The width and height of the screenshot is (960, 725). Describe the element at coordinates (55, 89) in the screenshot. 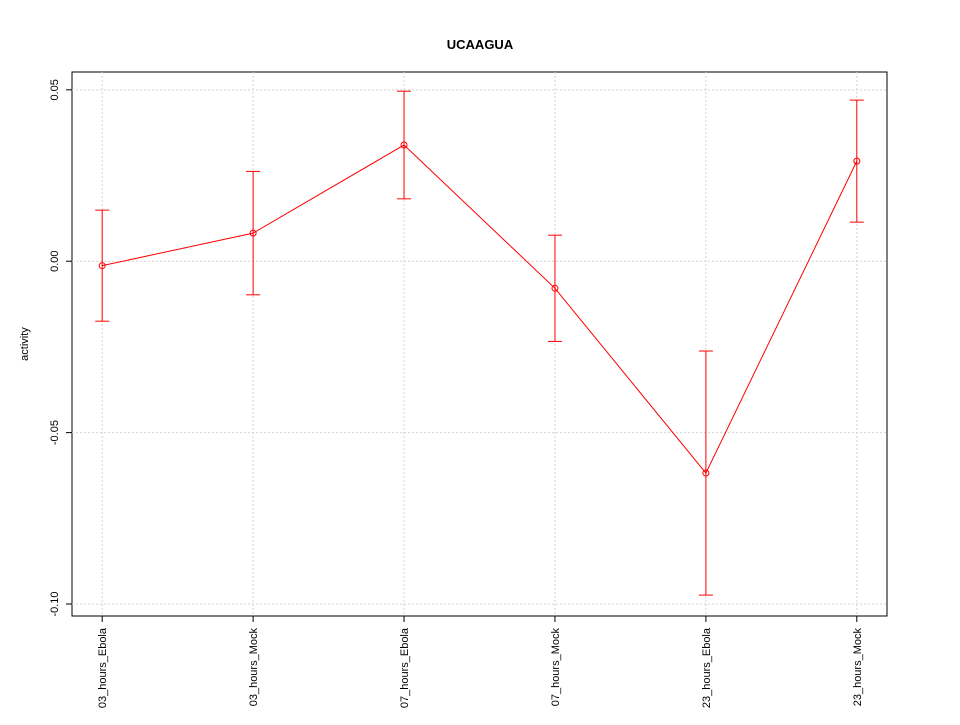

I see `y-tick-label: 0.05` at that location.